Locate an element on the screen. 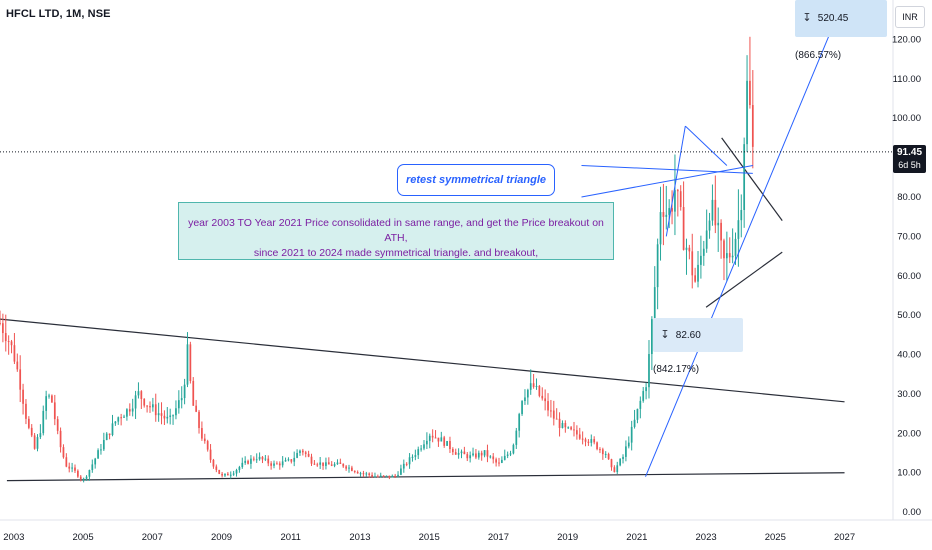 The width and height of the screenshot is (932, 550). currency-button: INR is located at coordinates (910, 17).